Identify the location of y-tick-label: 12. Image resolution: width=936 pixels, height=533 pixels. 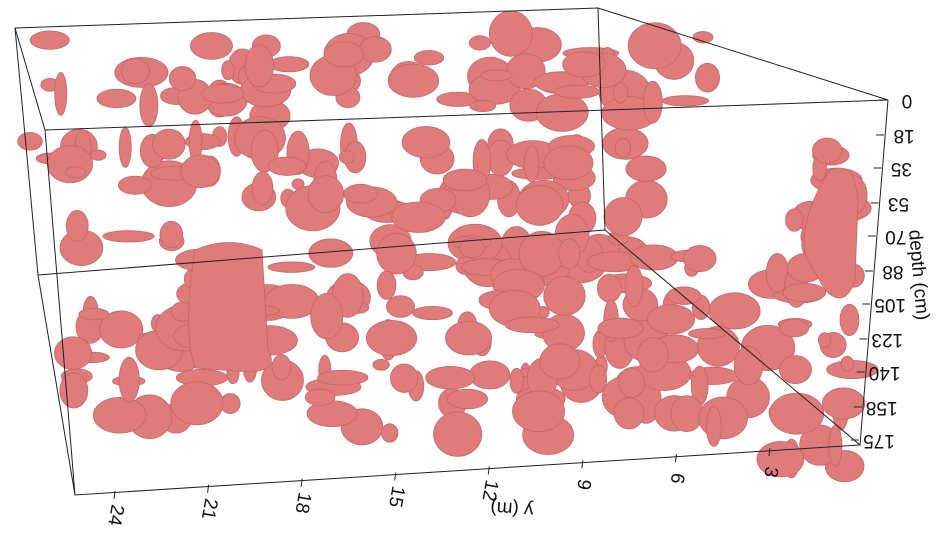
(490, 490).